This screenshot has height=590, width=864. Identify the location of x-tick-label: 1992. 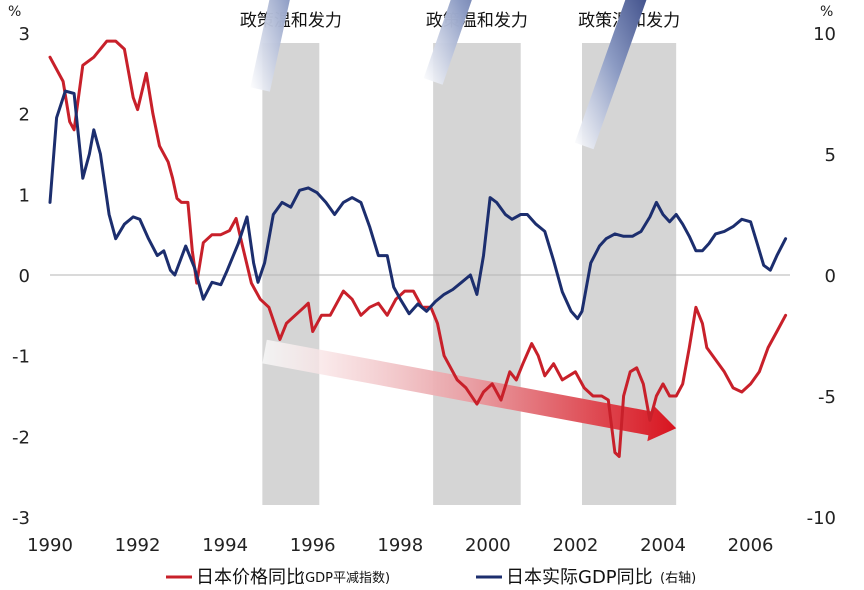
(138, 545).